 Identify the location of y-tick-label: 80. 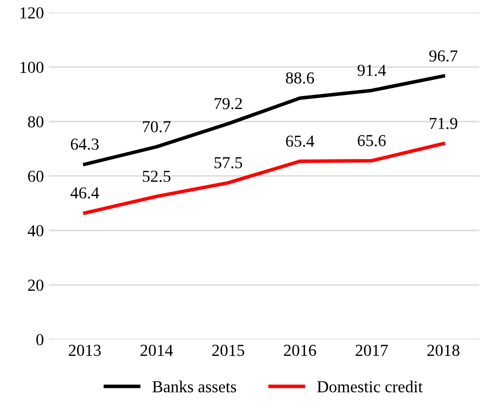
(36, 122).